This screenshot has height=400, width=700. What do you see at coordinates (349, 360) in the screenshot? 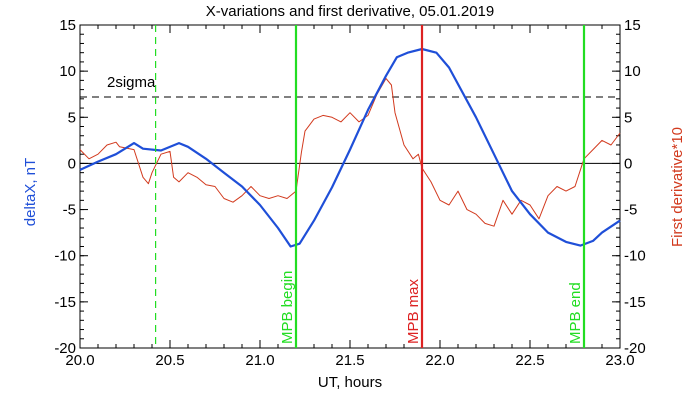
I see `x-tick-label: 21.5` at bounding box center [349, 360].